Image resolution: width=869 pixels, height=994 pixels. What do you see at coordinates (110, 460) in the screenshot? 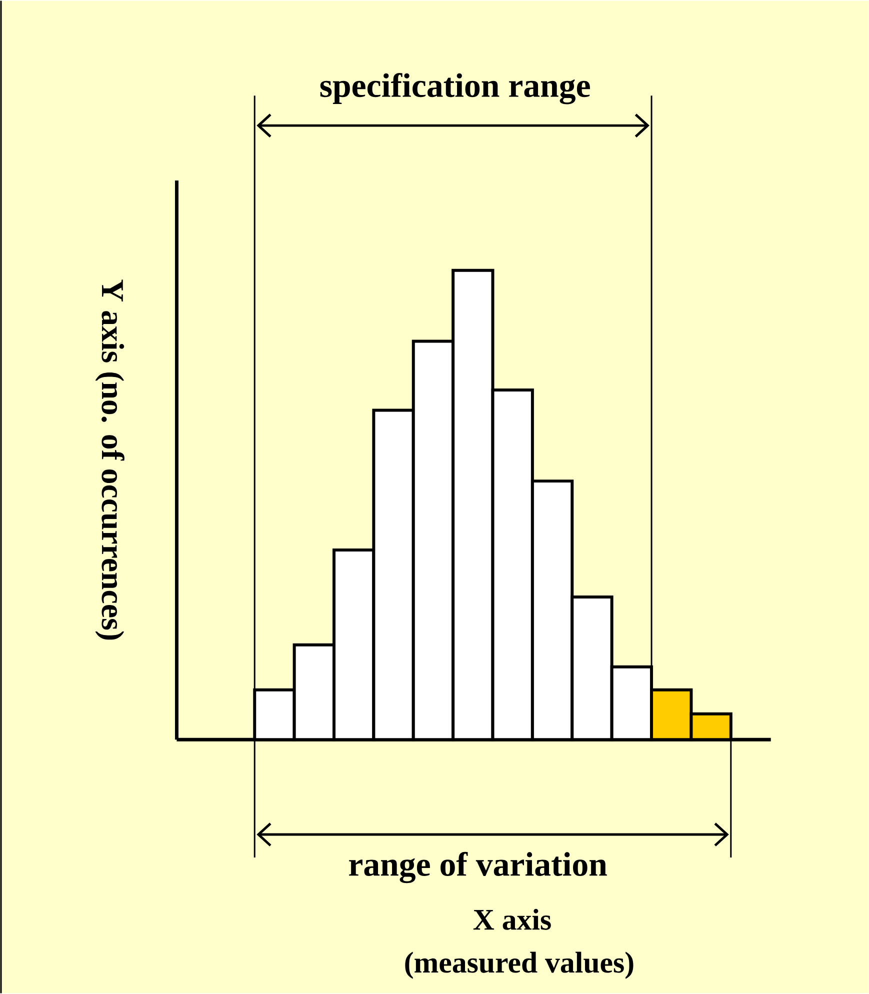
I see `y-axis-title: Y axis (no. of occurrences)` at bounding box center [110, 460].